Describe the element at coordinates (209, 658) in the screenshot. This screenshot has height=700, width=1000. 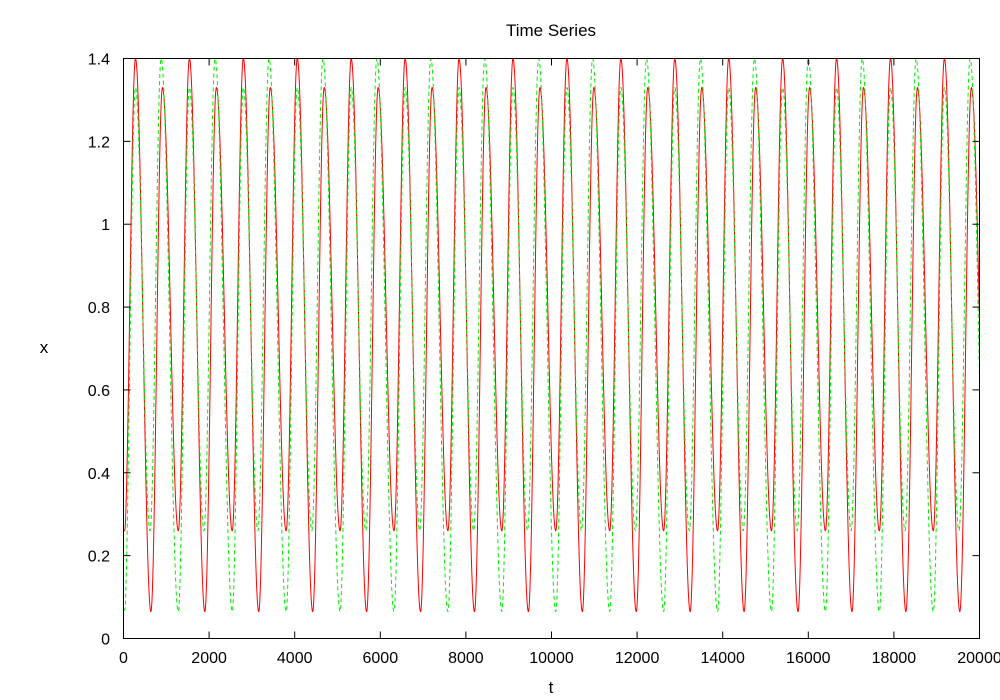
I see `x-tick-label: 2000` at that location.